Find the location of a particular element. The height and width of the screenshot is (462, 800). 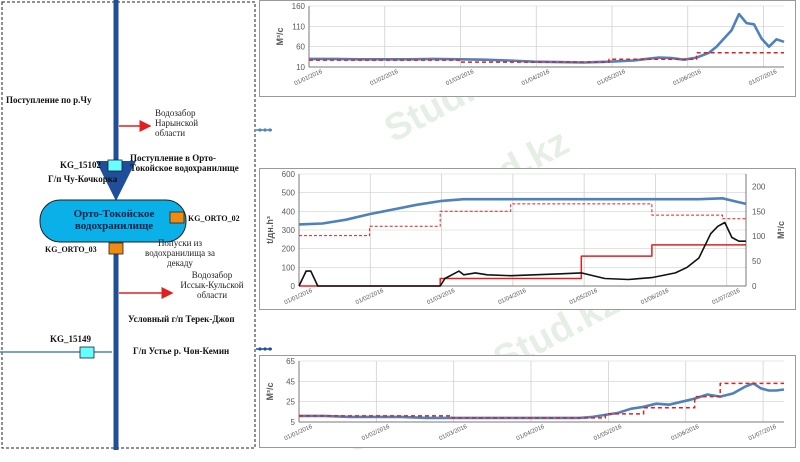

y-tick-label: 0 is located at coordinates (293, 286).